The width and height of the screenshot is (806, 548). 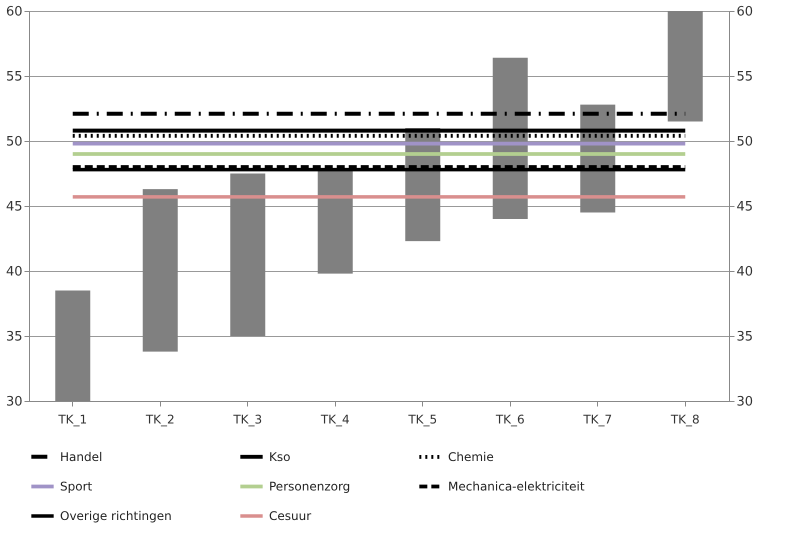 What do you see at coordinates (290, 516) in the screenshot?
I see `legend-label: Cesuur` at bounding box center [290, 516].